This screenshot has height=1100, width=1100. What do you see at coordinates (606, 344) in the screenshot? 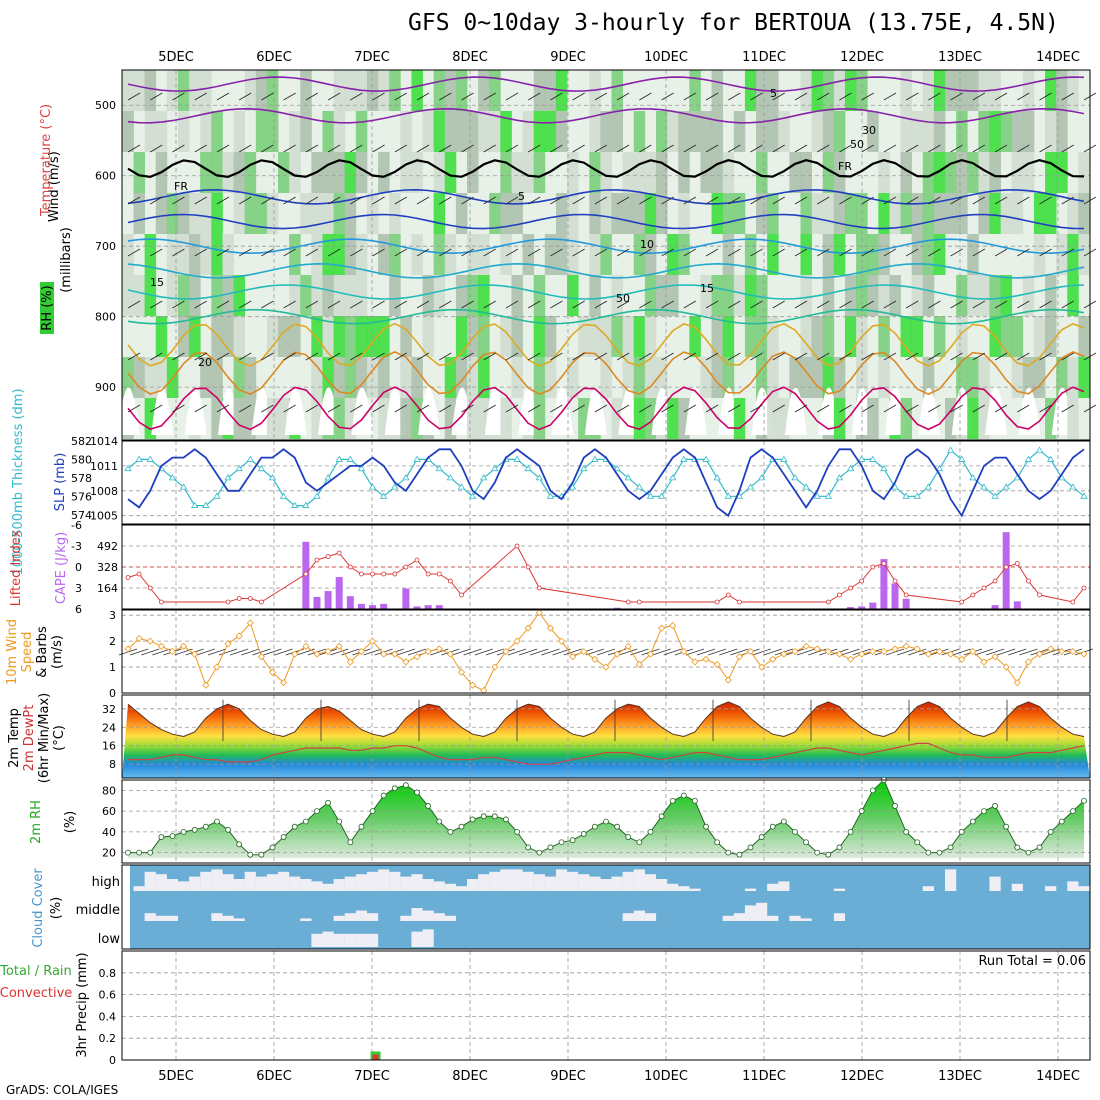
I see `isotherm` at bounding box center [606, 344].